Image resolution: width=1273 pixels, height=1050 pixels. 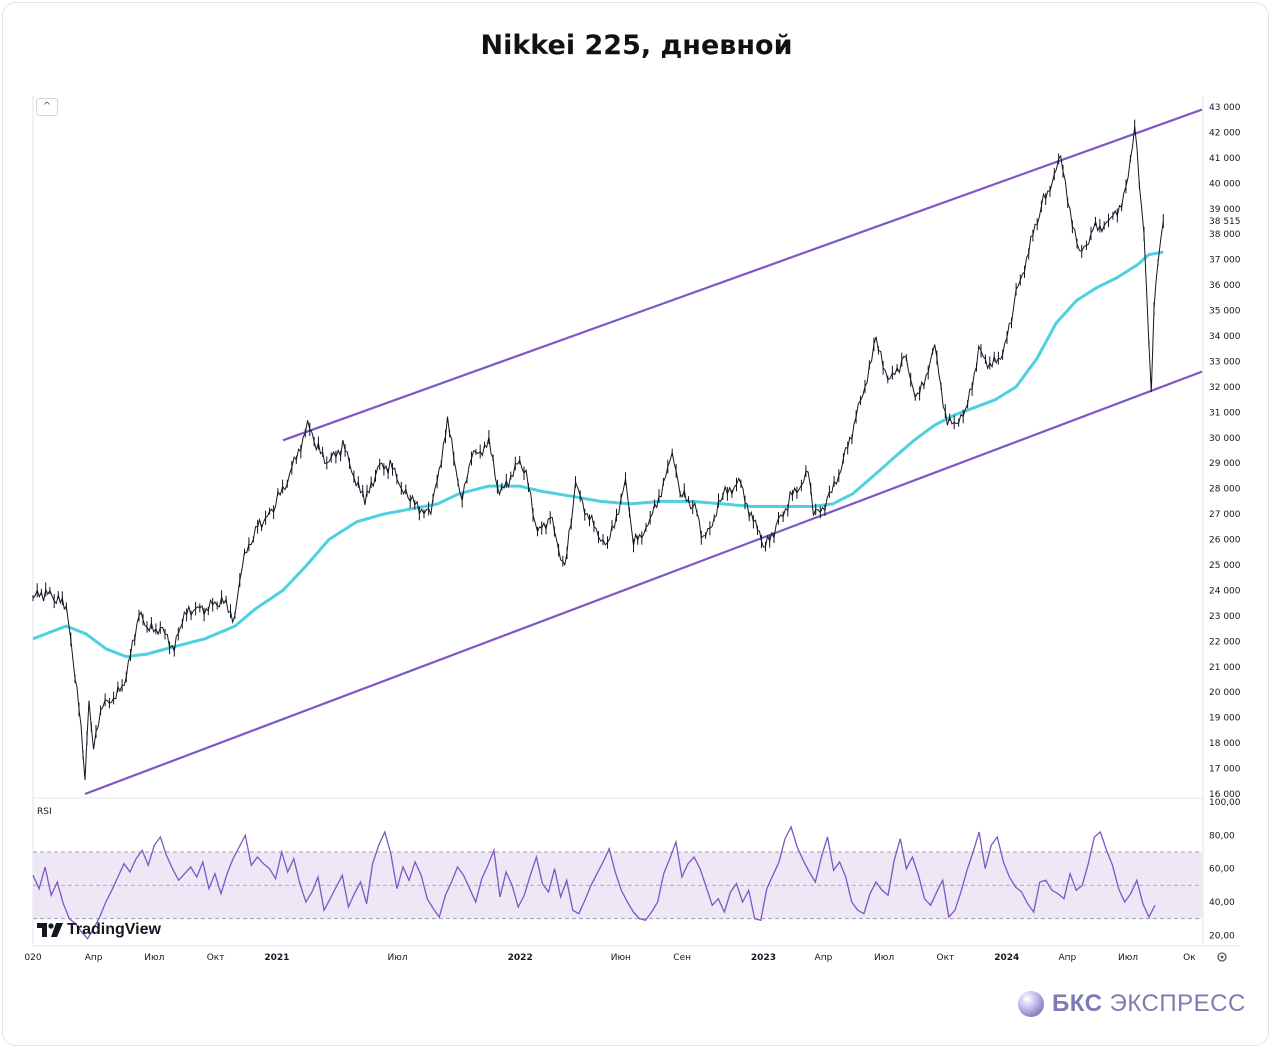 I want to click on bks-express-logo: БКС ЭКСПРЕСС, so click(x=1131, y=1004).